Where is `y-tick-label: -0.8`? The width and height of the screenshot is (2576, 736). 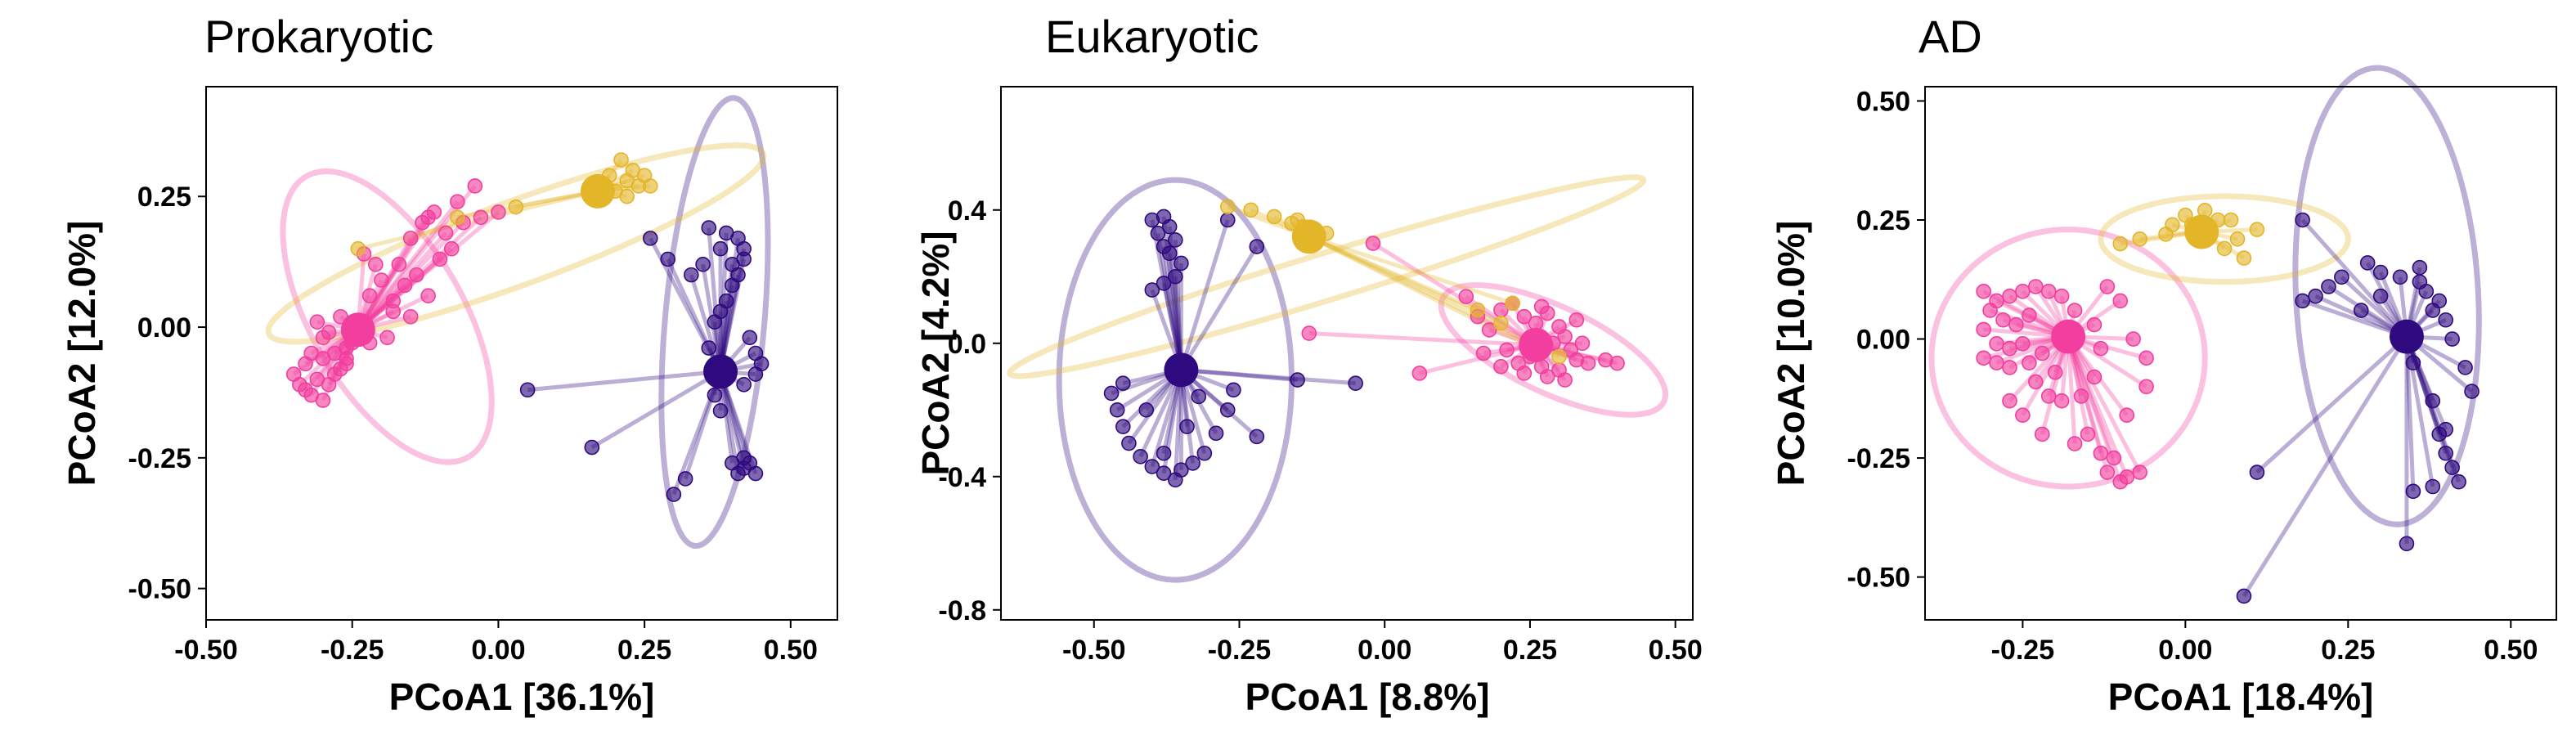
y-tick-label: -0.8 is located at coordinates (962, 610).